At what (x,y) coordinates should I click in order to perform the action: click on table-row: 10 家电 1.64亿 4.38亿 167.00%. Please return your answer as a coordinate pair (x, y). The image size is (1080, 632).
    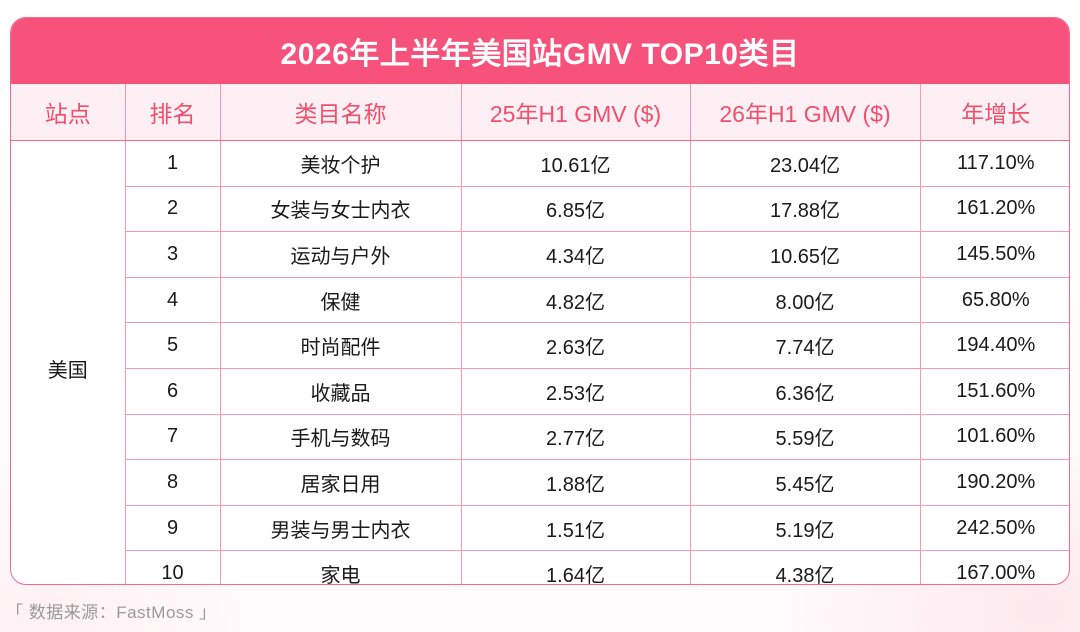
    Looking at the image, I should click on (540, 567).